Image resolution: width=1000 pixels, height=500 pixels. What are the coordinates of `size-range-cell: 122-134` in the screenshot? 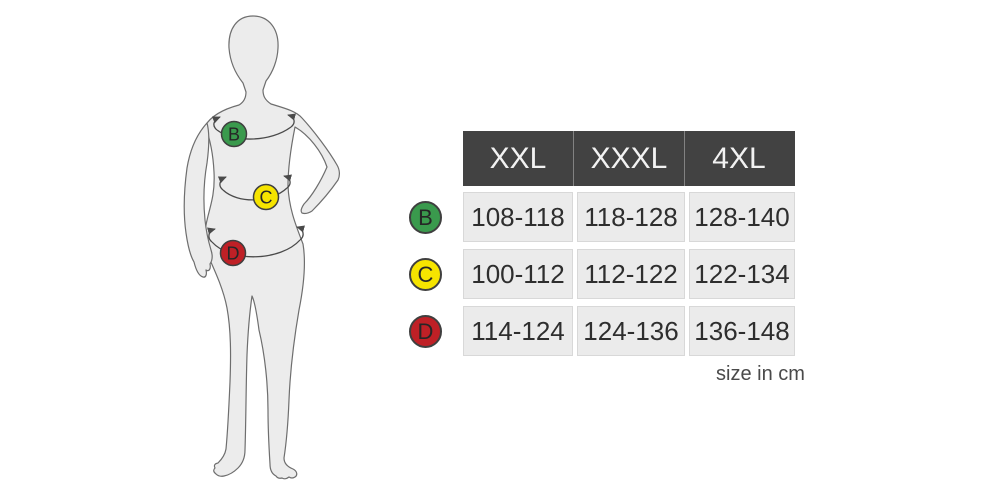 It's located at (742, 274).